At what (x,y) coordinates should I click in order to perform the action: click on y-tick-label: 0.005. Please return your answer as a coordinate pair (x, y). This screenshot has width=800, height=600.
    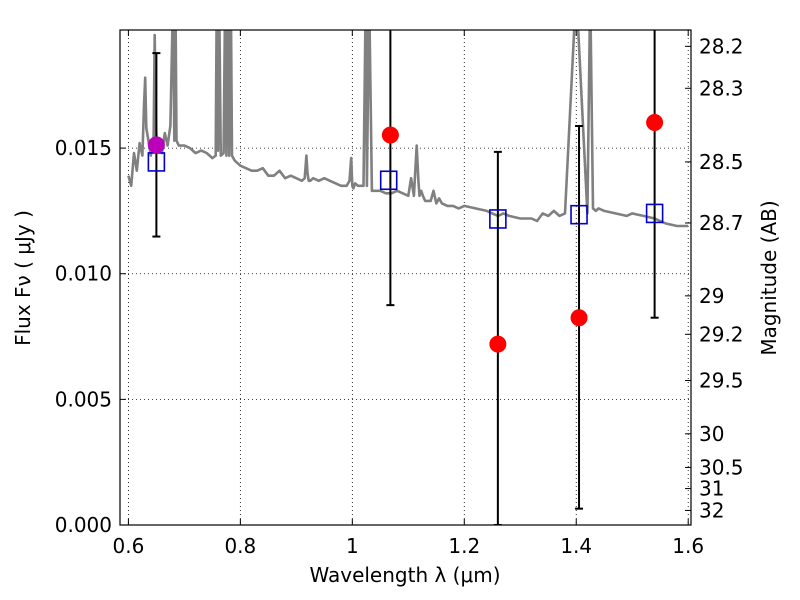
    Looking at the image, I should click on (83, 399).